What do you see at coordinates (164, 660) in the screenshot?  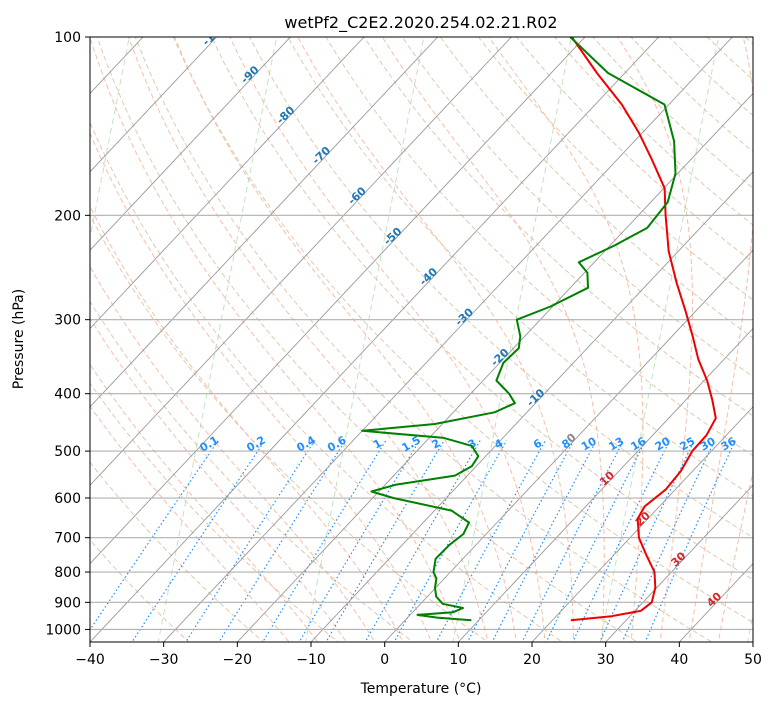 I see `x-tick-label: −30` at bounding box center [164, 660].